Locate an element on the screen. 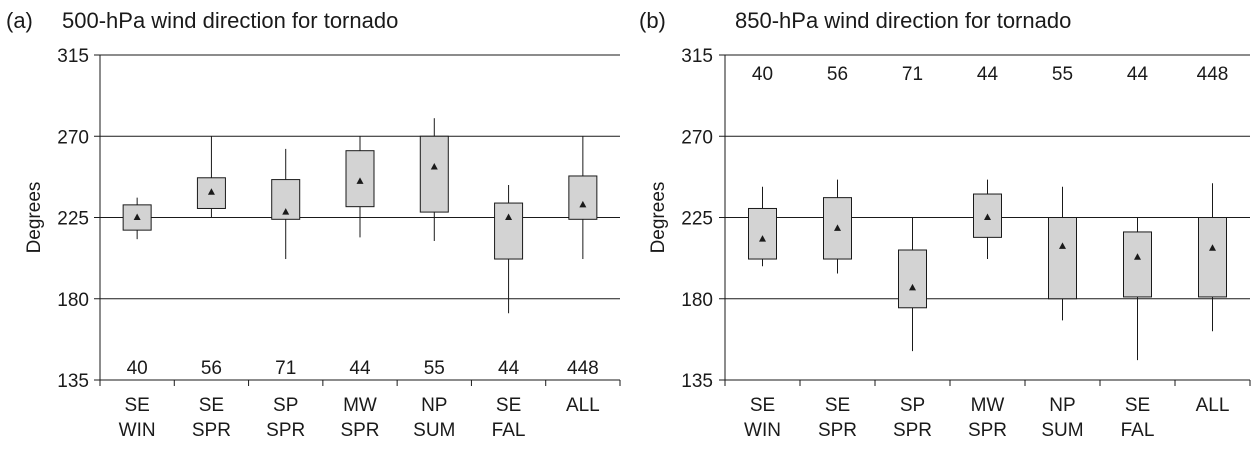 This screenshot has height=451, width=1255. chart-title: 500-hPa wind direction for tornado is located at coordinates (230, 20).